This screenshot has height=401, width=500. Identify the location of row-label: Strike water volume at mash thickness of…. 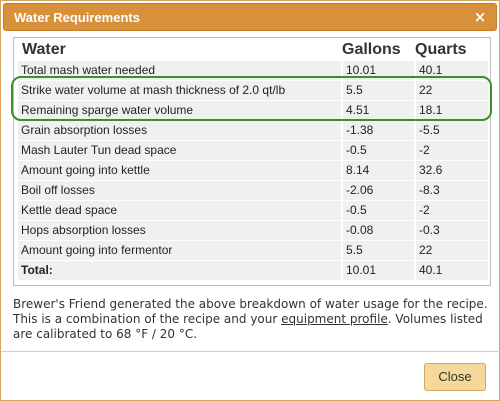
(180, 89).